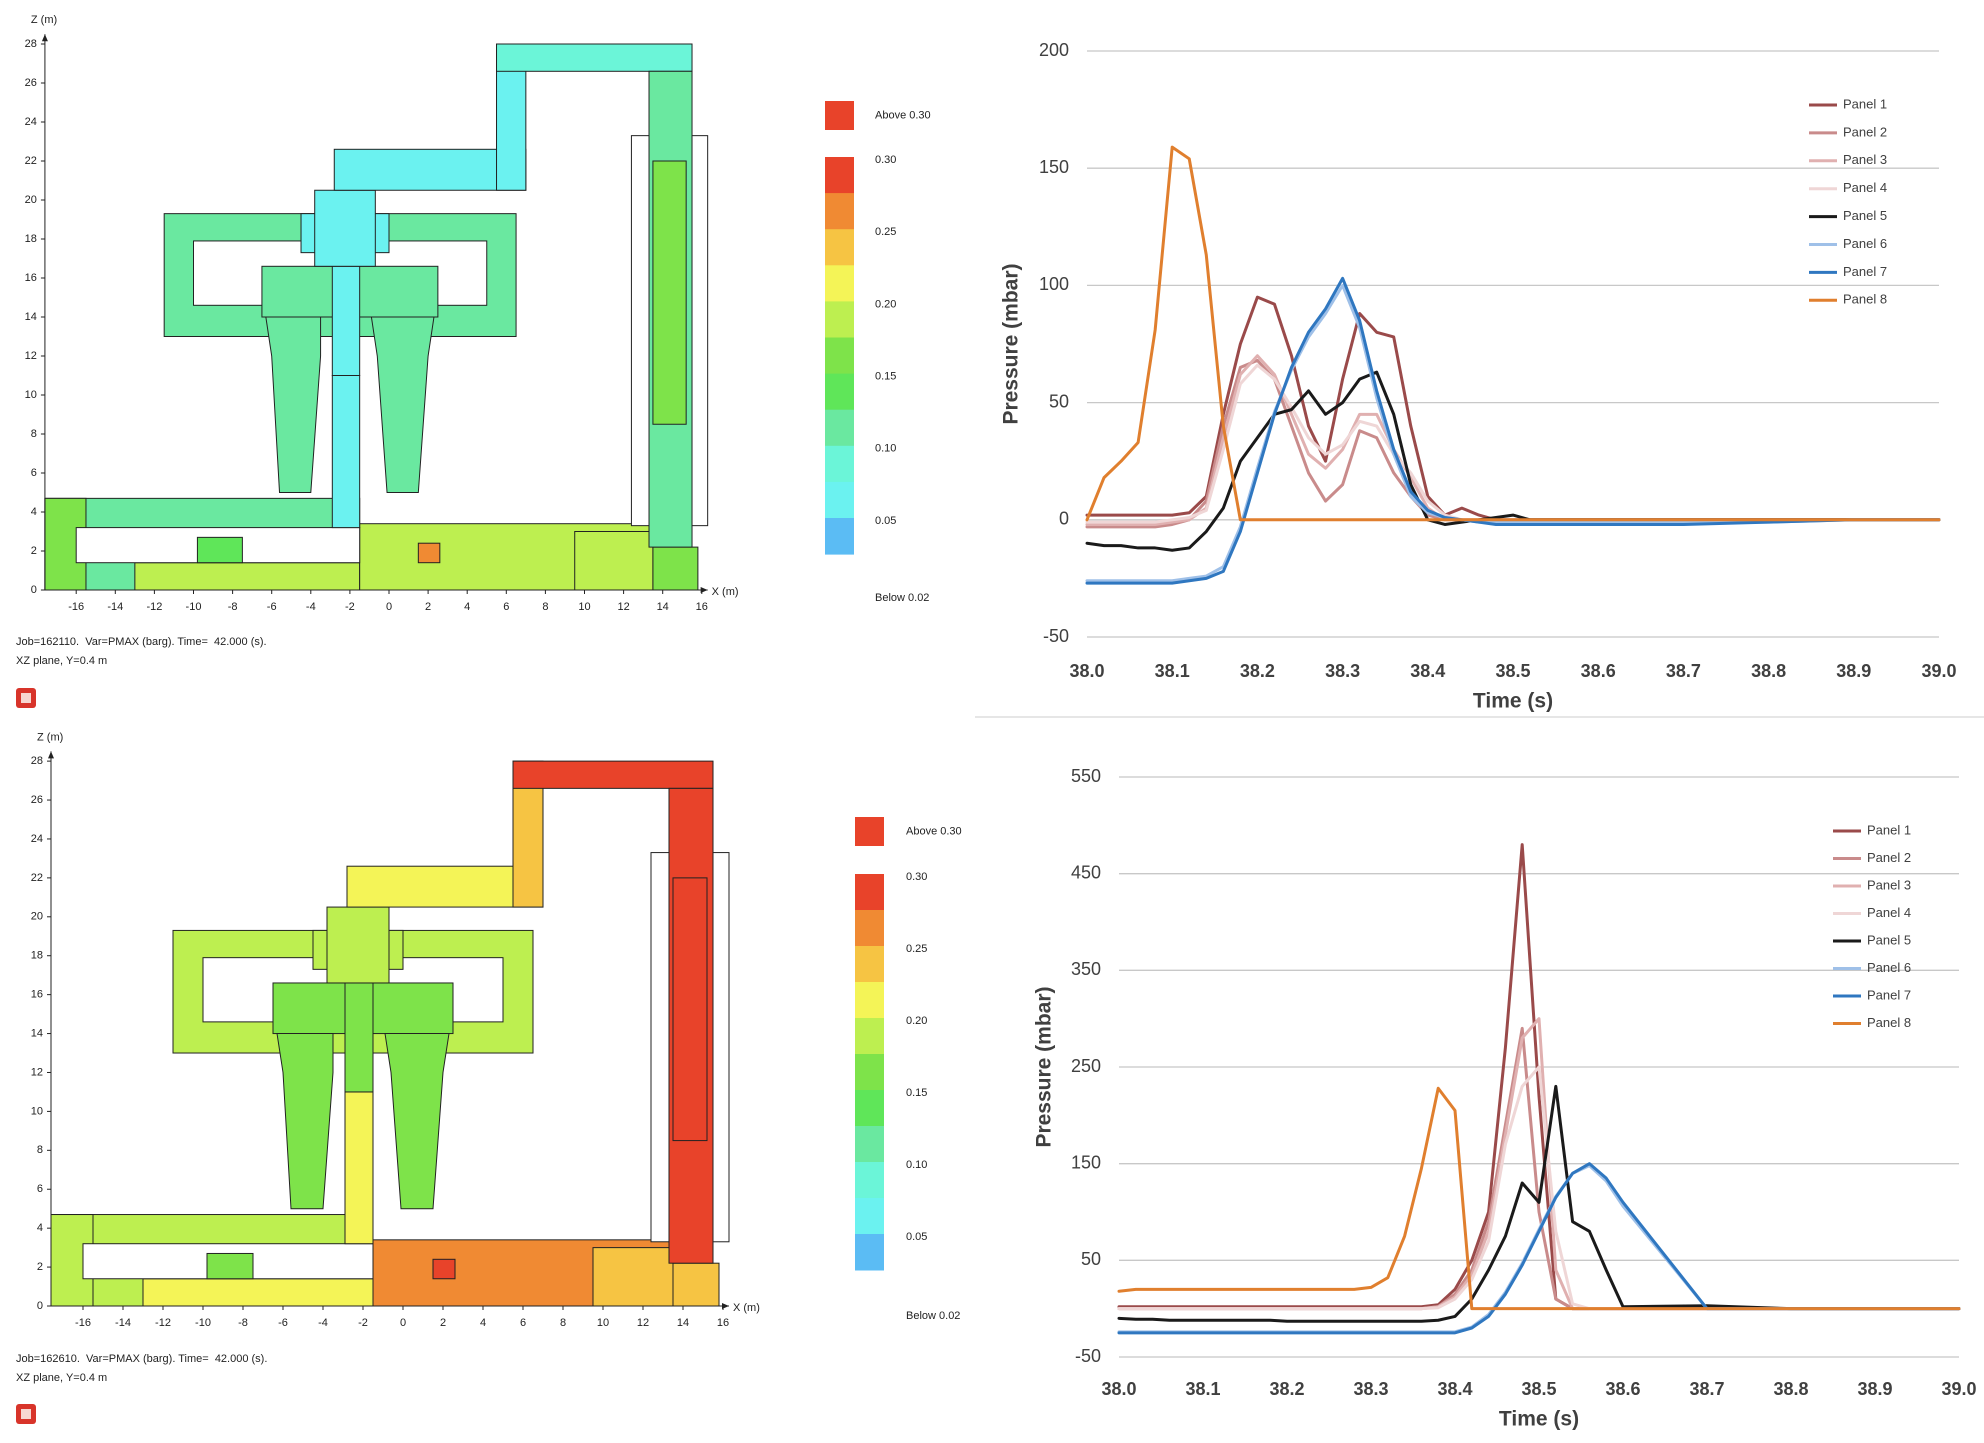  Describe the element at coordinates (1865, 271) in the screenshot. I see `legend-label: Panel 7` at that location.